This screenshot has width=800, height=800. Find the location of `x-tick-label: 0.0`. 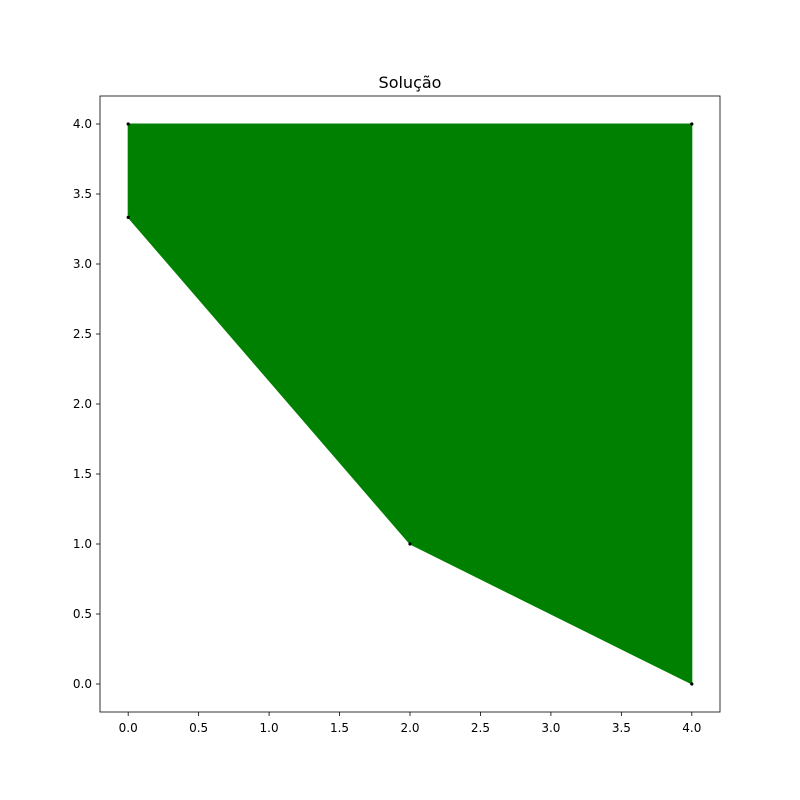

x-tick-label: 0.0 is located at coordinates (128, 728).